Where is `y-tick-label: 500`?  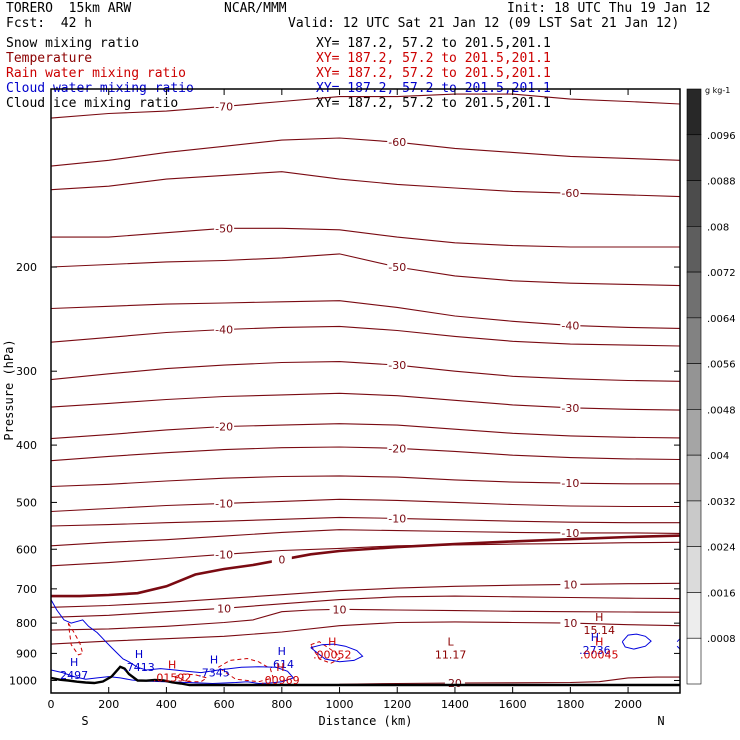
y-tick-label: 500 is located at coordinates (26, 502).